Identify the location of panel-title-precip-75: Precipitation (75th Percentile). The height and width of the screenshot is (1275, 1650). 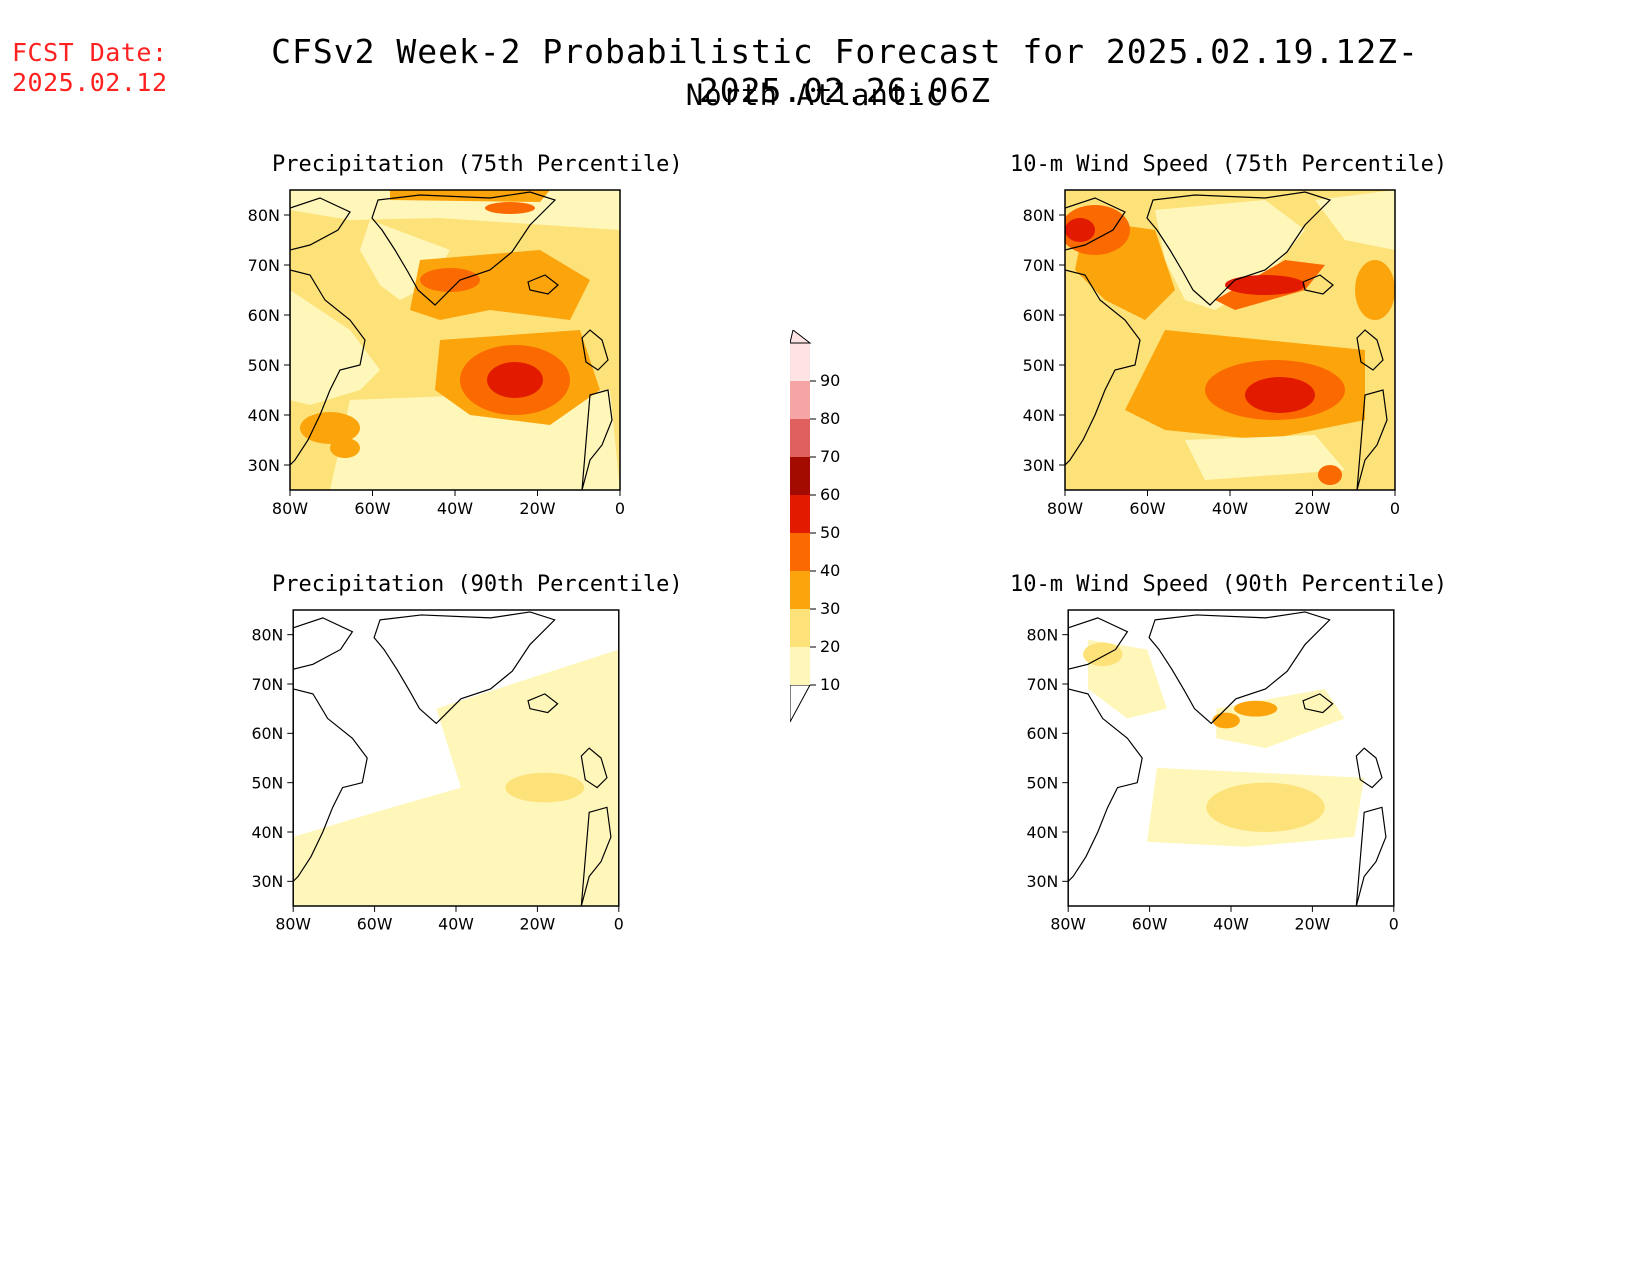
(477, 164).